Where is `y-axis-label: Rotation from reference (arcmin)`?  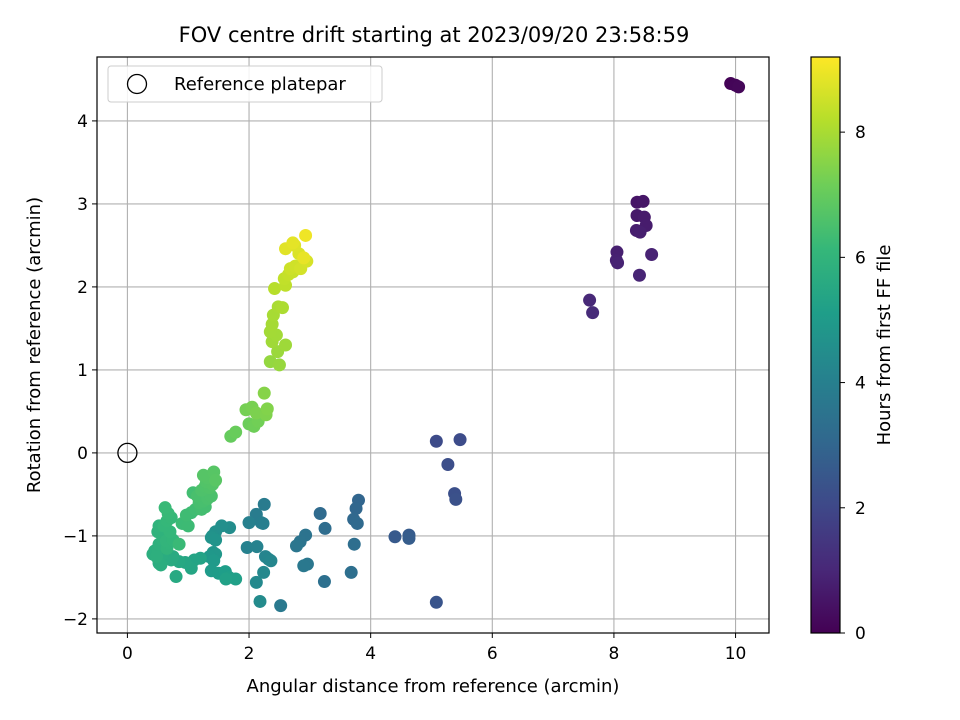
y-axis-label: Rotation from reference (arcmin) is located at coordinates (34, 345).